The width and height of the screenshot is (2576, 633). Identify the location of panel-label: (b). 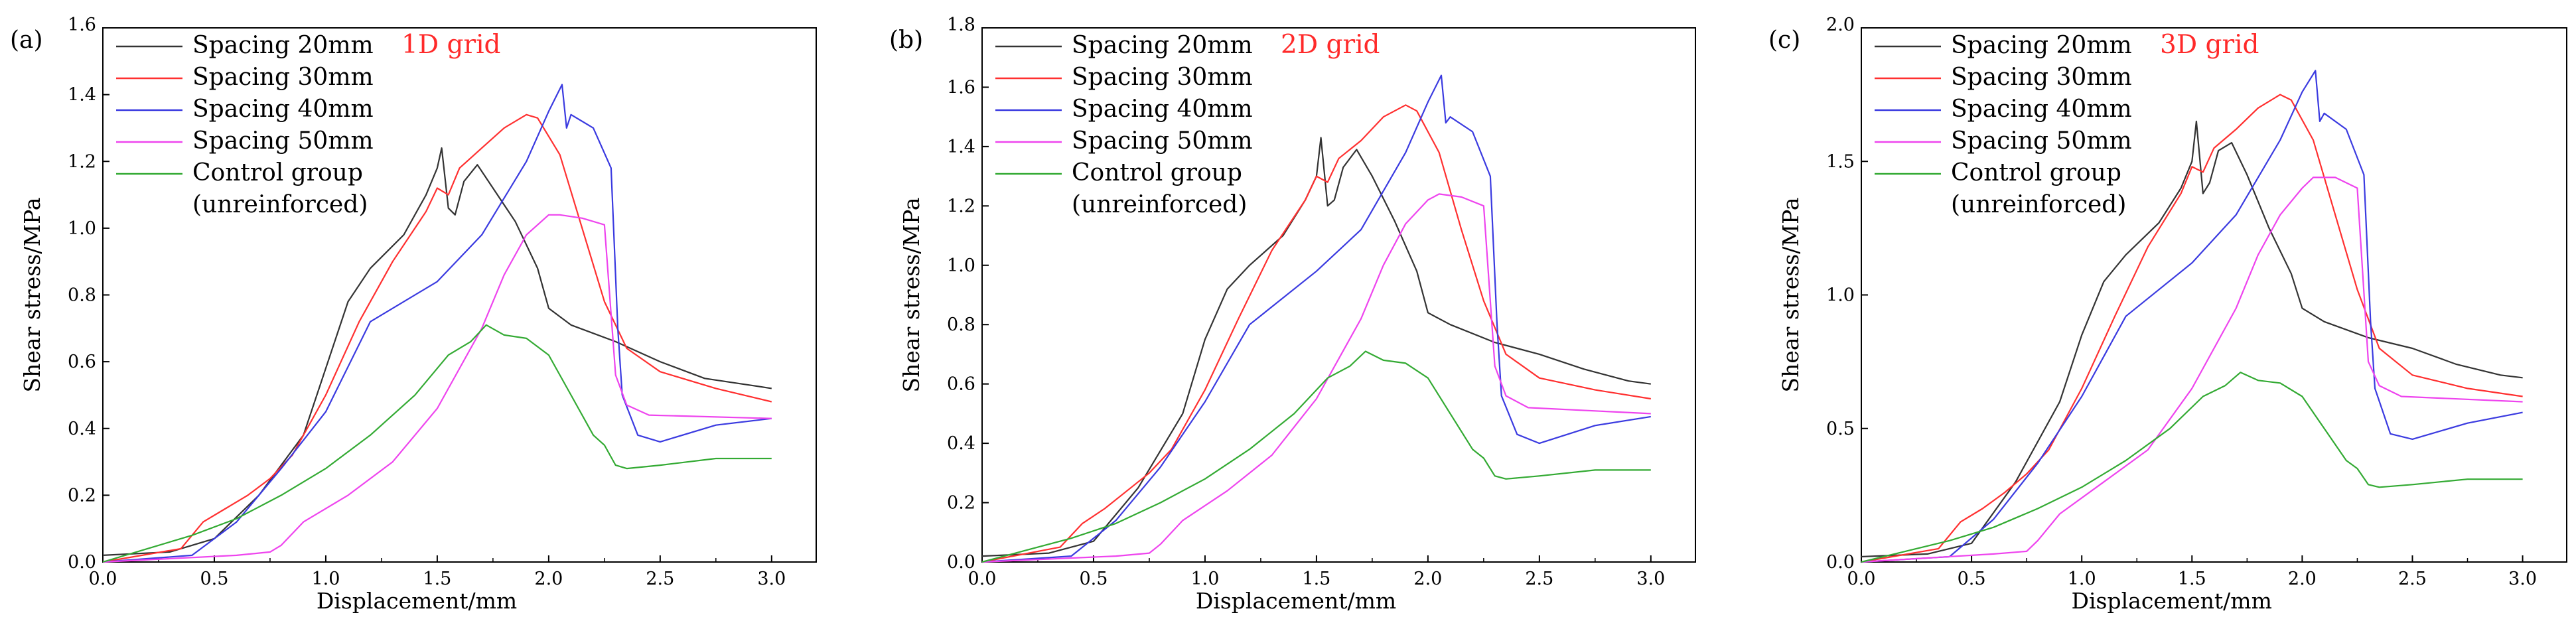
(906, 40).